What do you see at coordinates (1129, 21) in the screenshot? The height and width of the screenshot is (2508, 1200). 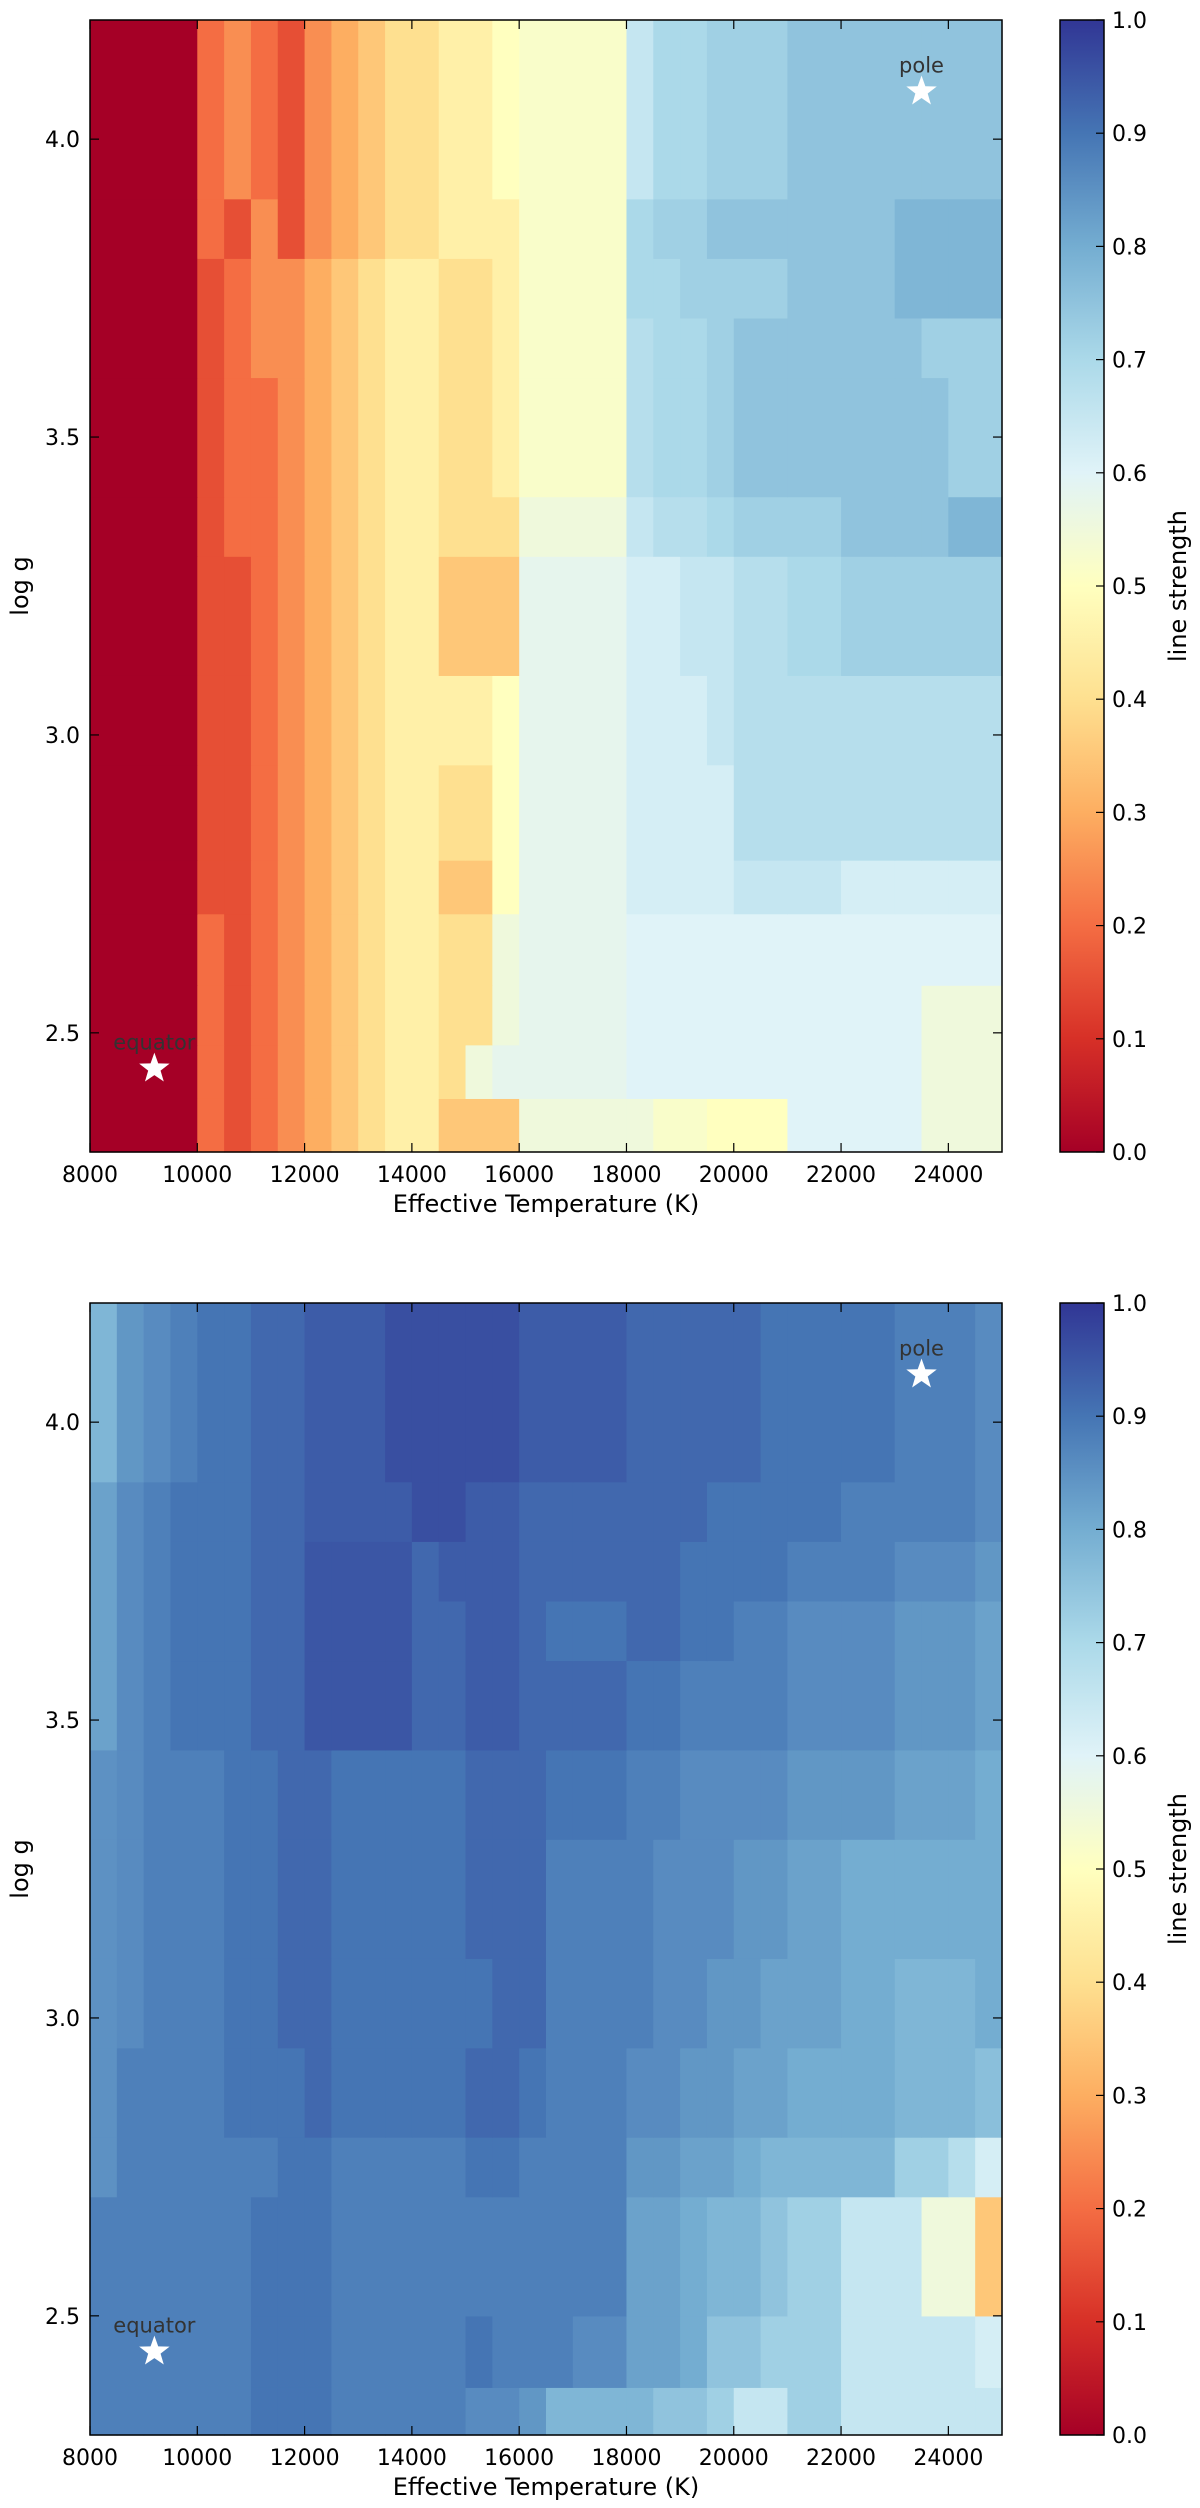 I see `colorbar-tick-label: 1.0` at bounding box center [1129, 21].